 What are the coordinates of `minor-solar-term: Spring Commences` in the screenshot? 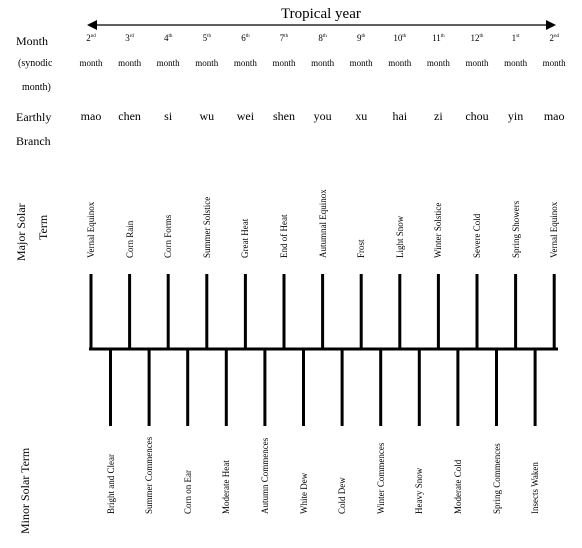 It's located at (496, 478).